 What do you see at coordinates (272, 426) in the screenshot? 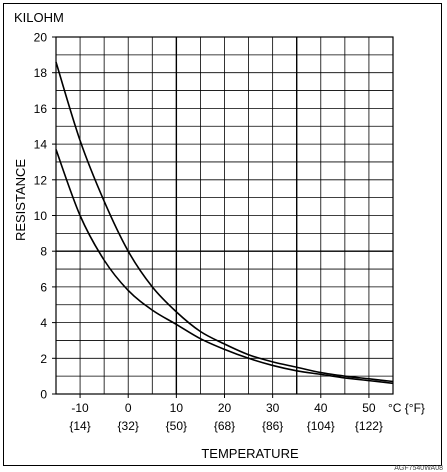
I see `x-tick-label-f: {86}` at bounding box center [272, 426].